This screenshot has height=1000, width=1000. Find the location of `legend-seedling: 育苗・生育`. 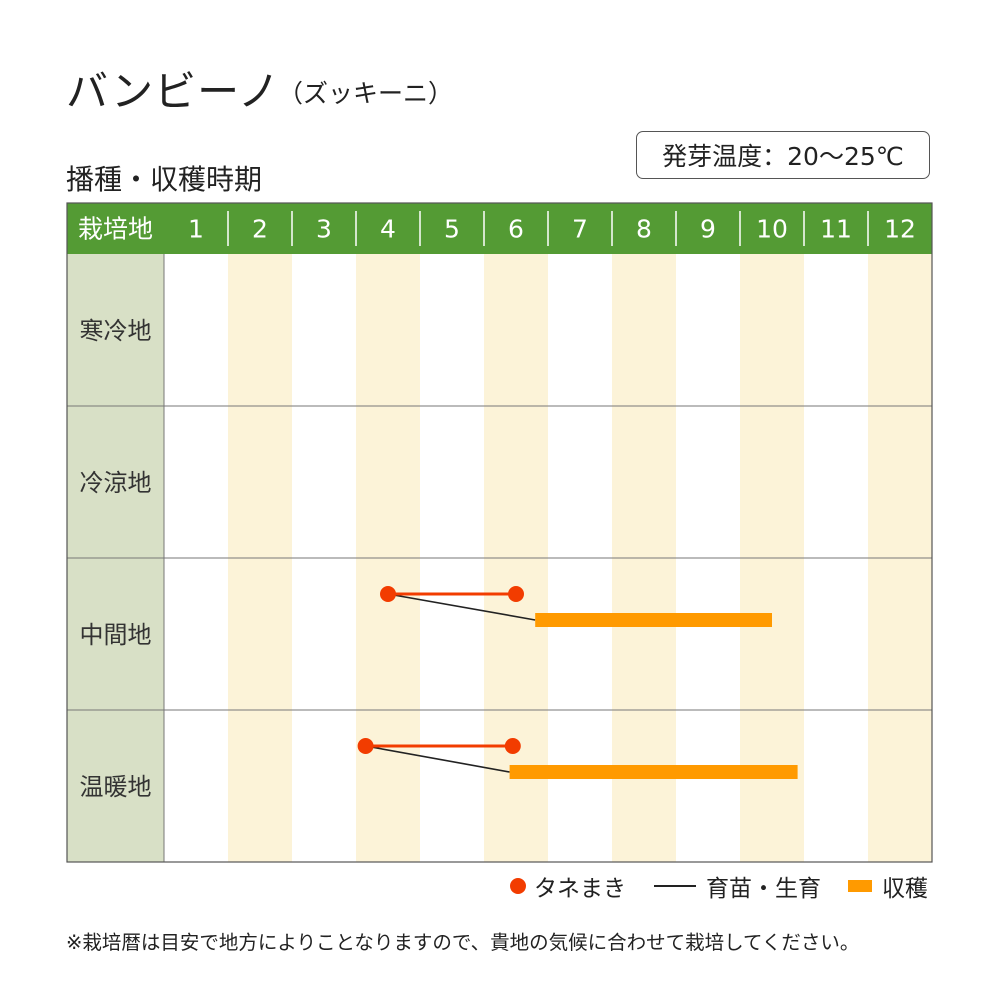

legend-seedling: 育苗・生育 is located at coordinates (737, 886).